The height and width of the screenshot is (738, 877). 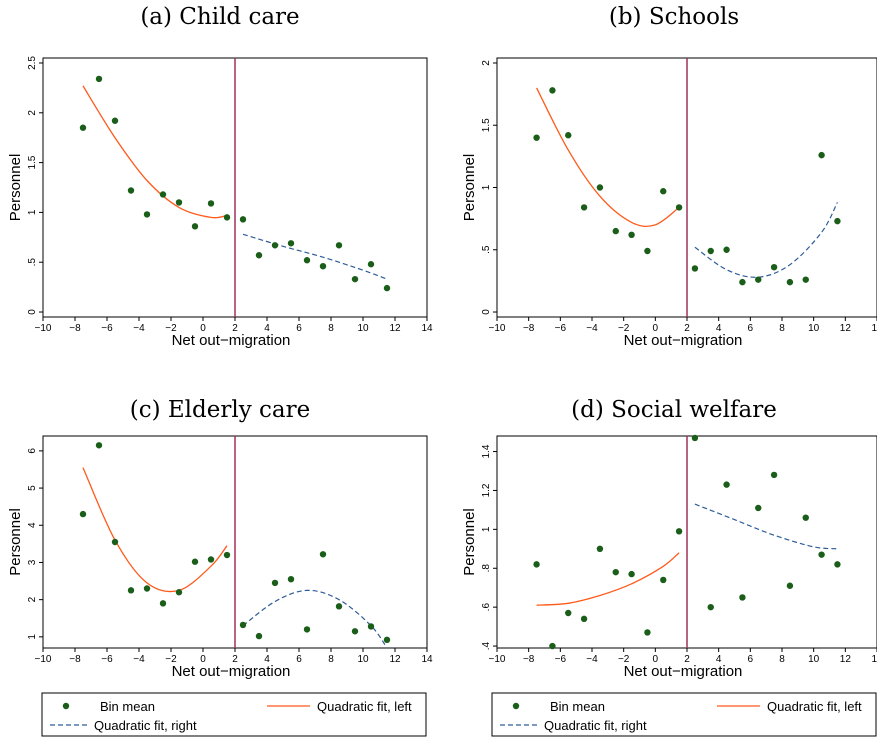 I want to click on x-tick-label: −4, so click(x=139, y=659).